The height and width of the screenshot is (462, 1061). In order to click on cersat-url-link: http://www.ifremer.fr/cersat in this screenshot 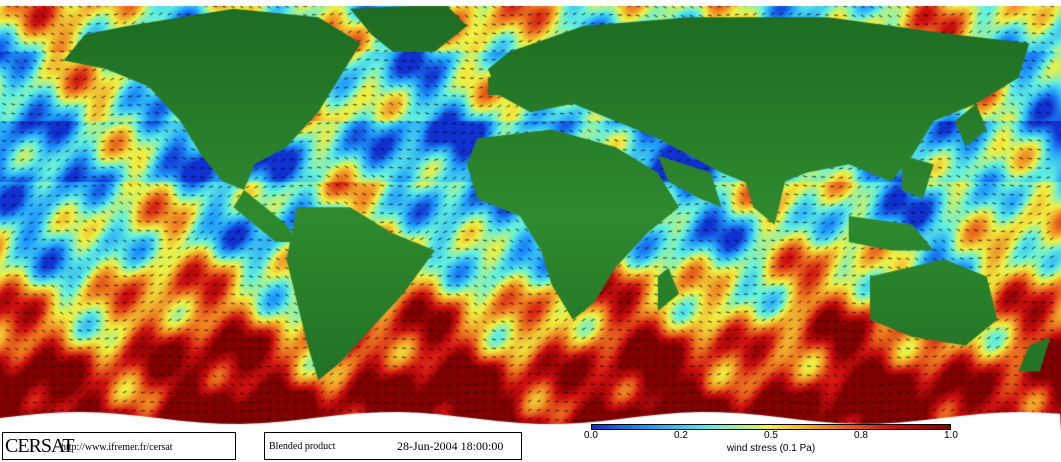, I will do `click(117, 447)`.